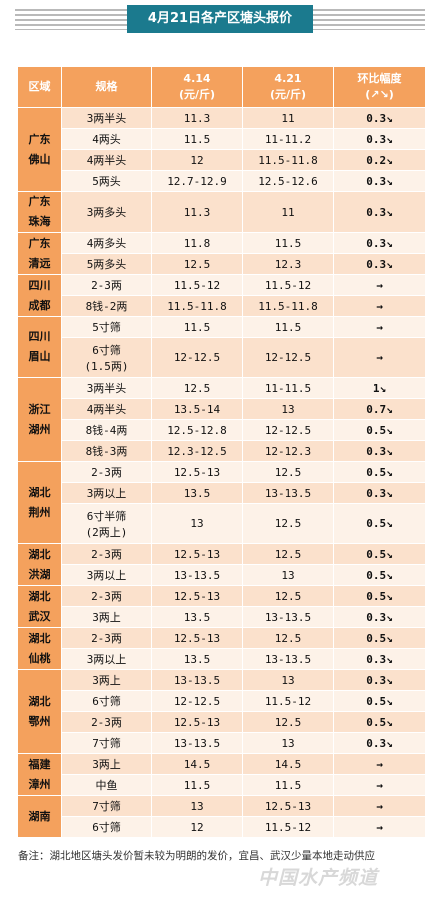 The width and height of the screenshot is (441, 901). What do you see at coordinates (221, 87) in the screenshot?
I see `table-header-row: 区域 规格 4.14 (元/斤) 4.21 (元/斤) 环比幅度 (↗↘)` at bounding box center [221, 87].